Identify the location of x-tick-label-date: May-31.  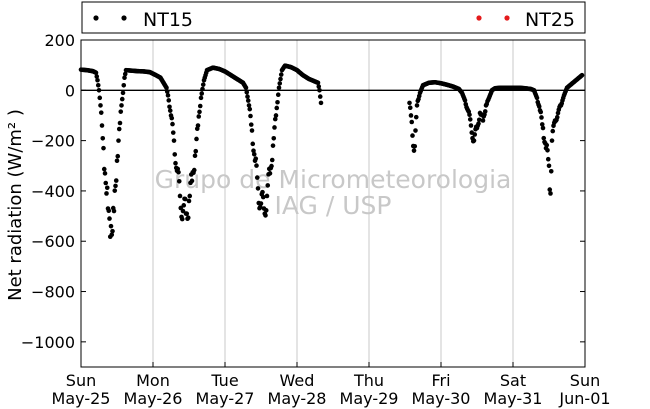
(513, 398).